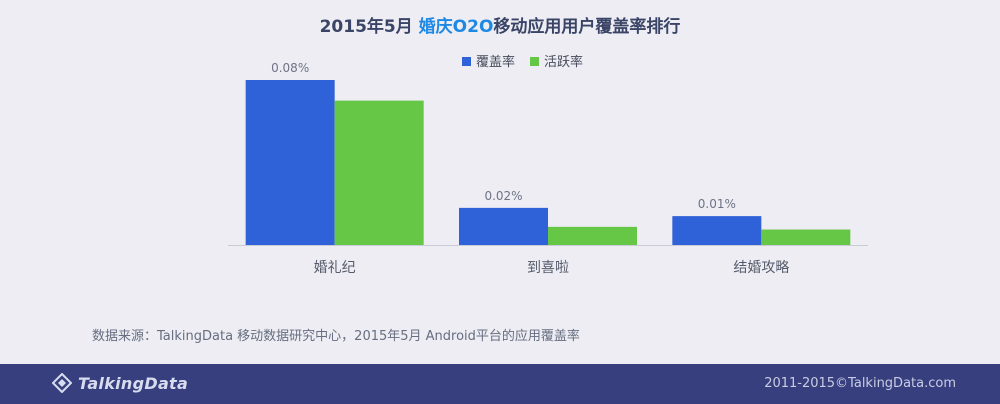  What do you see at coordinates (587, 27) in the screenshot?
I see `title-suffix: 移动应用用户覆盖率排行` at bounding box center [587, 27].